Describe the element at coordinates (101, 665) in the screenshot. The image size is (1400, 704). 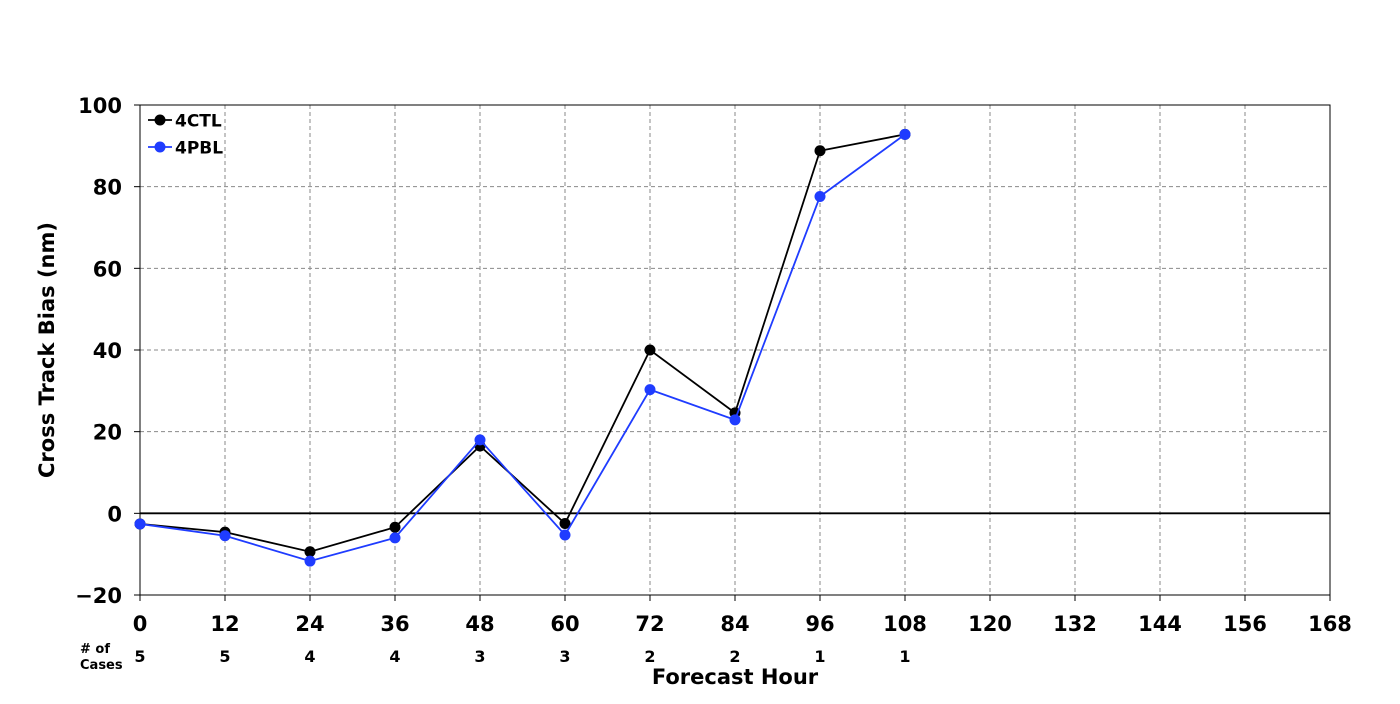
I see `cases-label-line: Cases` at that location.